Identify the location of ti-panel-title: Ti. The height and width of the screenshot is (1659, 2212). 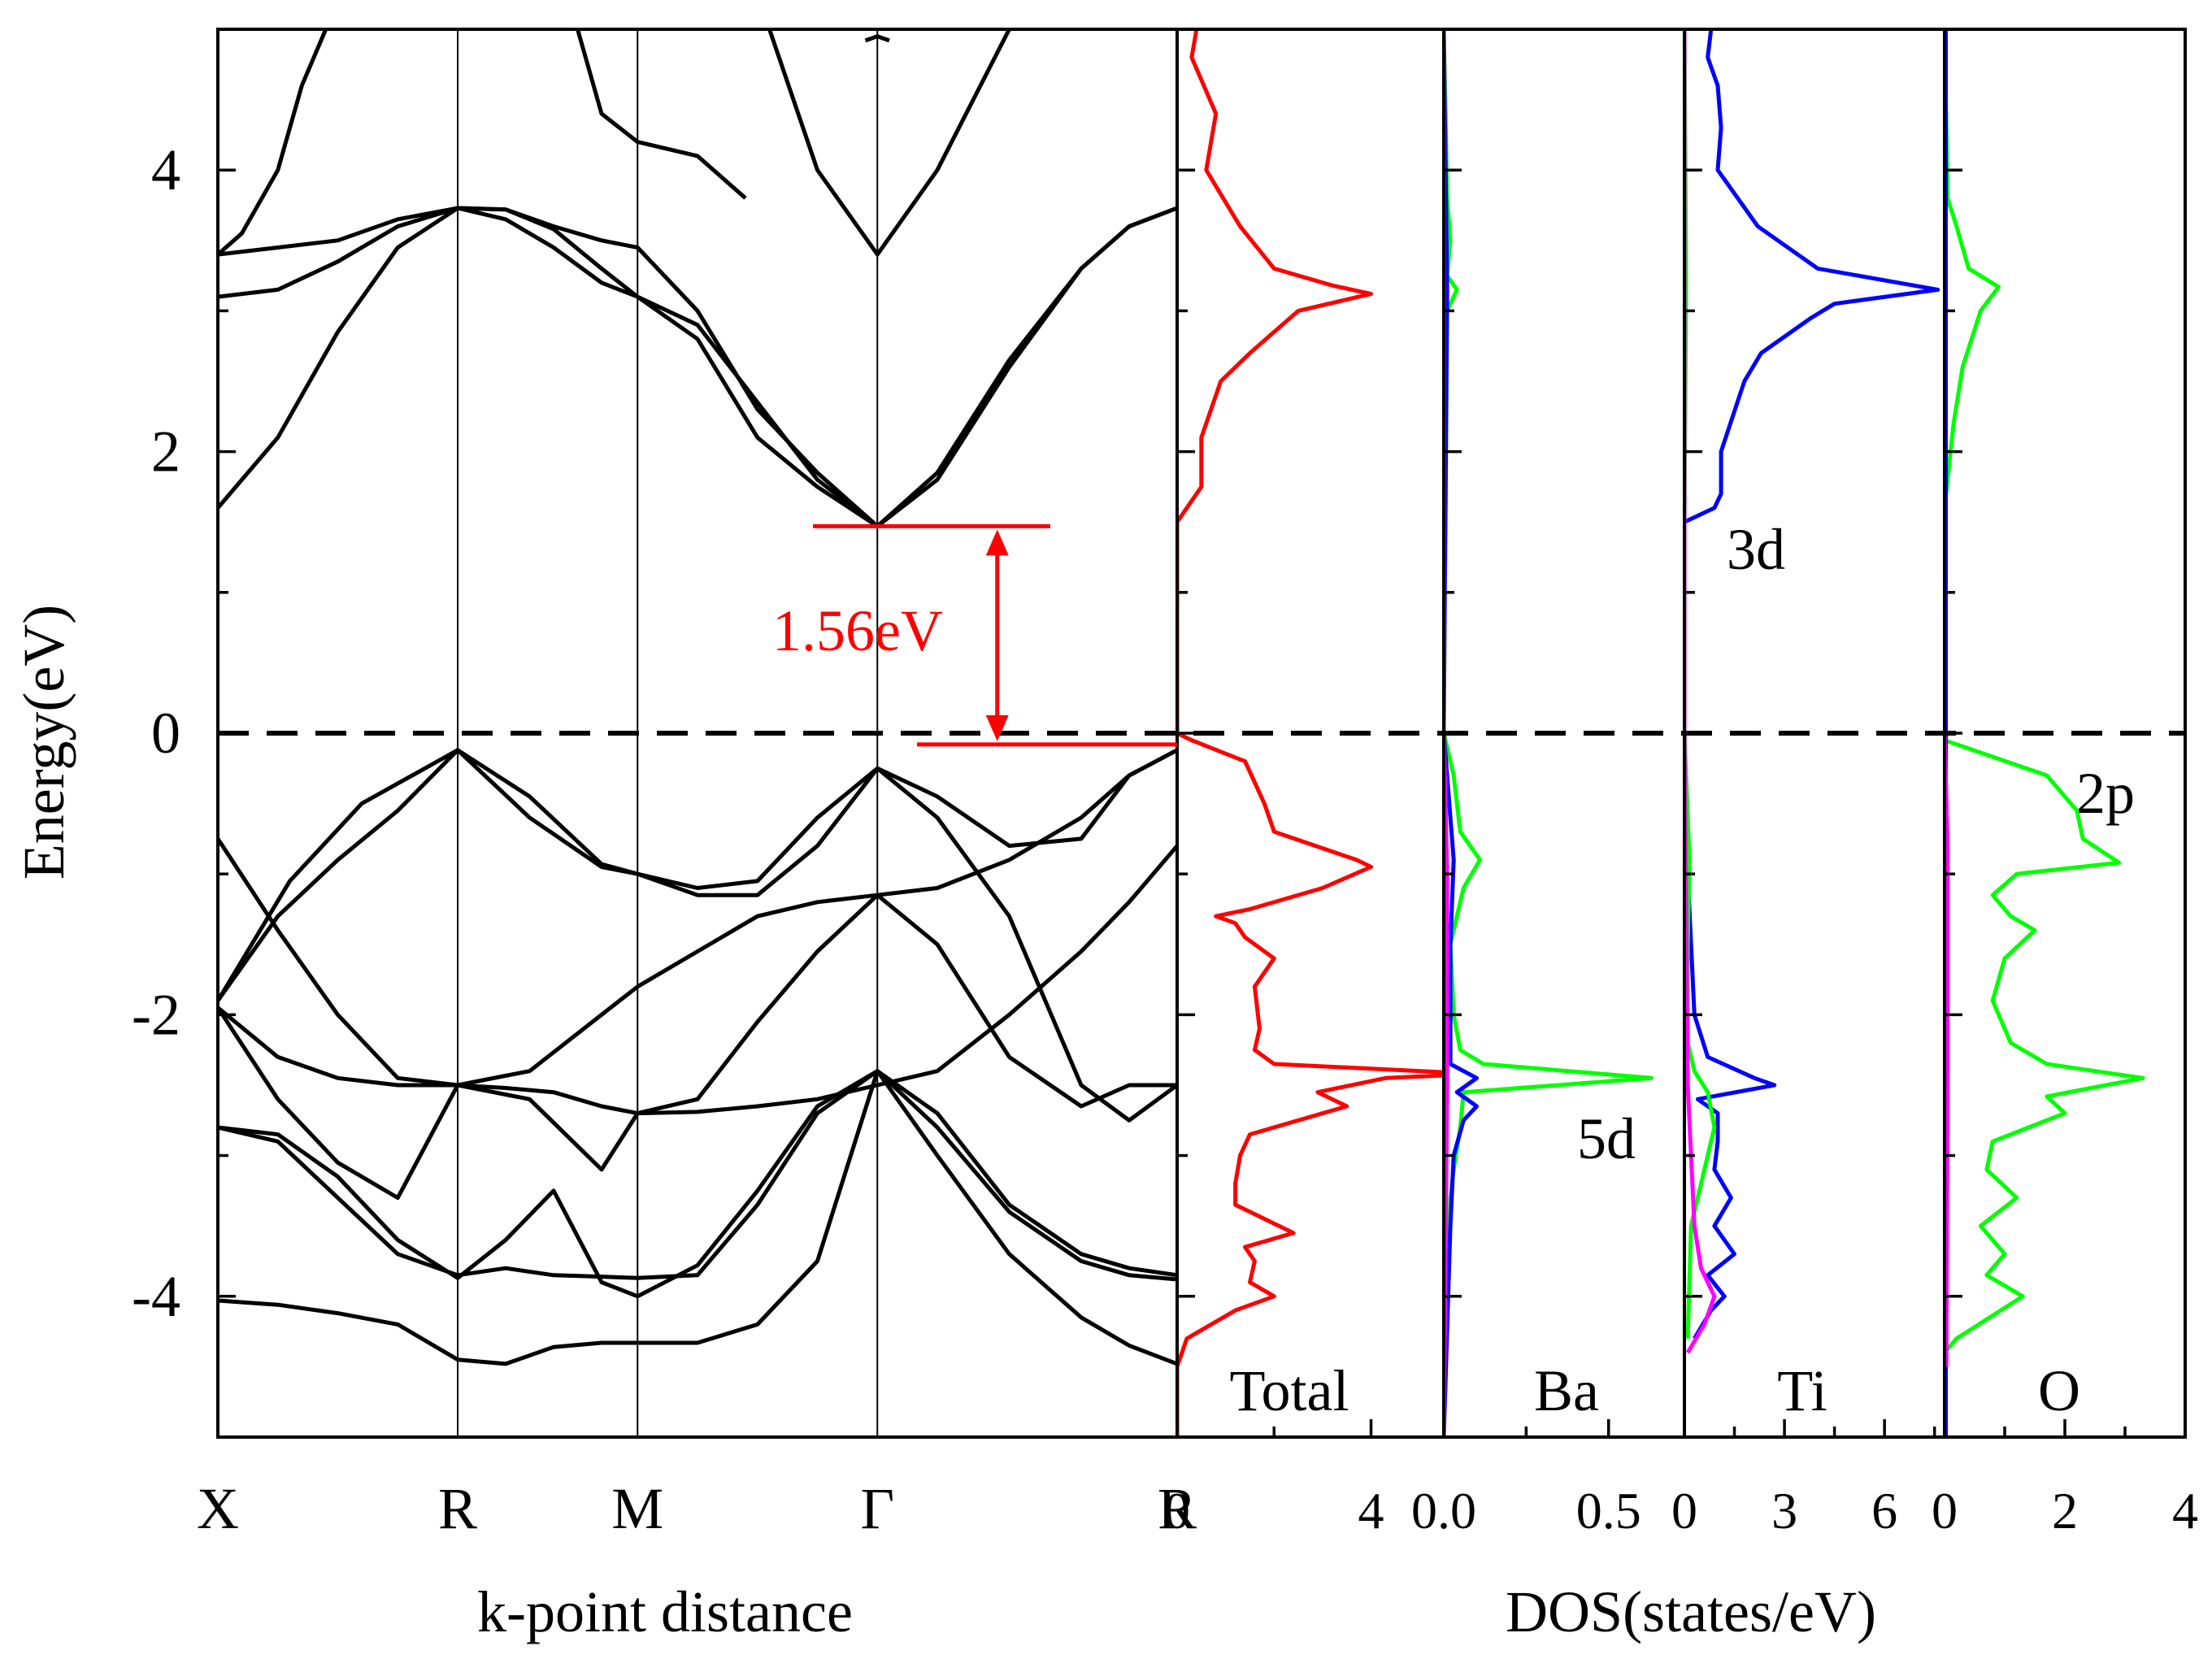
(1802, 1390).